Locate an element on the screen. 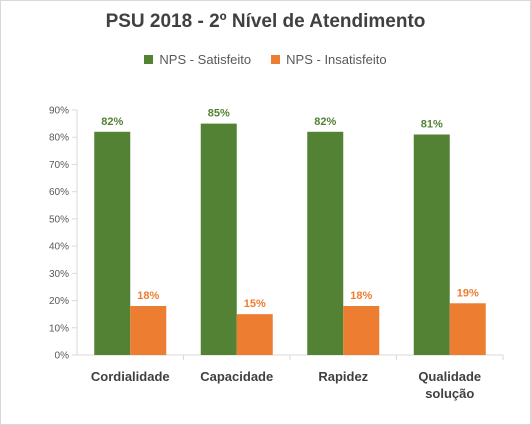  legend-label-insatisfeito: NPS - Insatisfeito is located at coordinates (336, 59).